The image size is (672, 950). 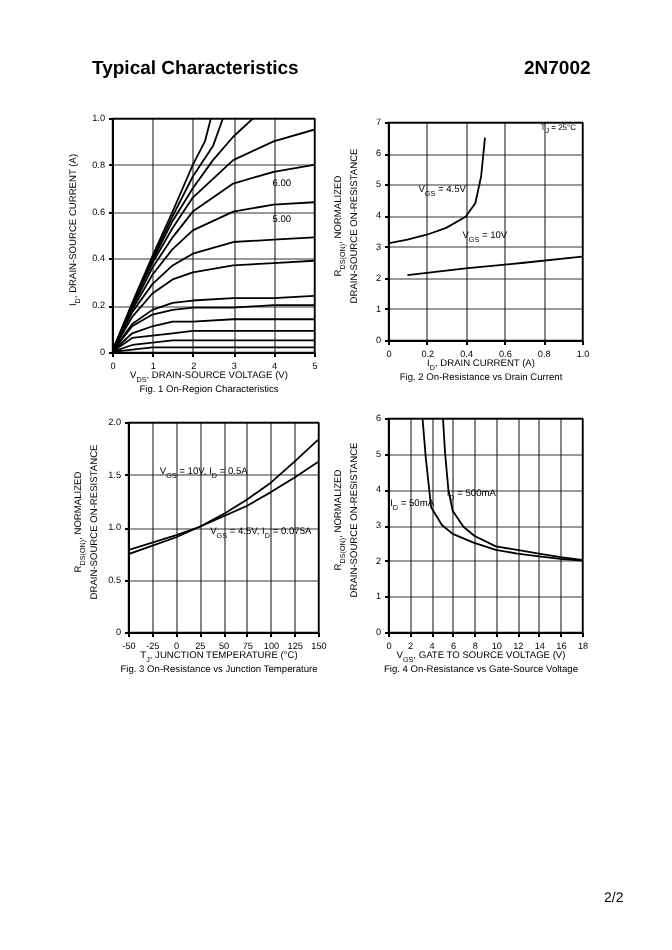 I want to click on text: Typical Characteristics, so click(x=195, y=69).